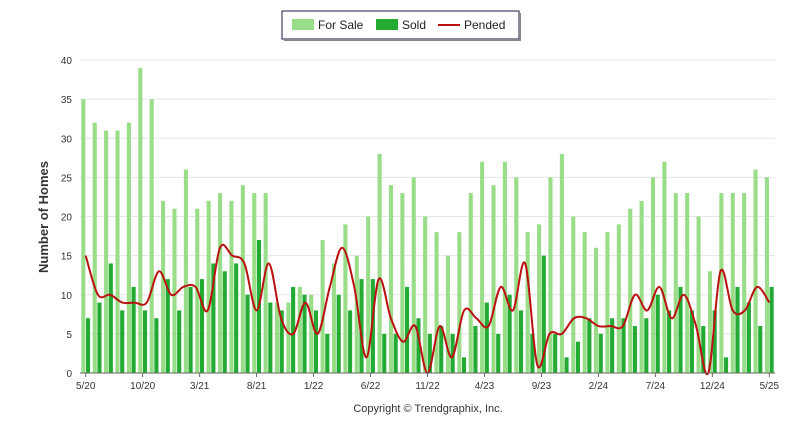 Image resolution: width=800 pixels, height=434 pixels. I want to click on y-tick-label: 15, so click(67, 257).